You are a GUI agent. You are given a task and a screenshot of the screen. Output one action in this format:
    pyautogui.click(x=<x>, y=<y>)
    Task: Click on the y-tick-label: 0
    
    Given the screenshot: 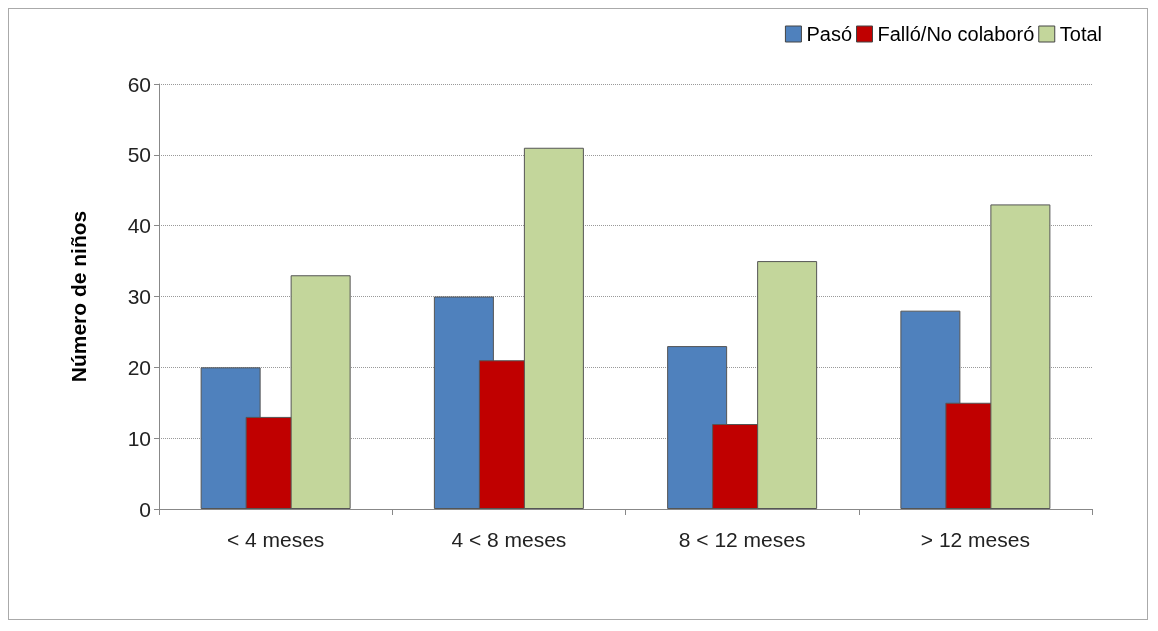 What is the action you would take?
    pyautogui.click(x=145, y=509)
    